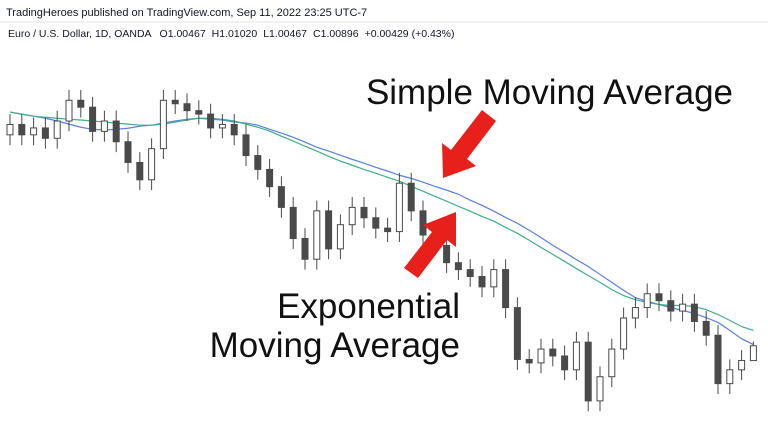 The image size is (768, 432). I want to click on ohlc-value: +0.00429 (+0.43%), so click(410, 34).